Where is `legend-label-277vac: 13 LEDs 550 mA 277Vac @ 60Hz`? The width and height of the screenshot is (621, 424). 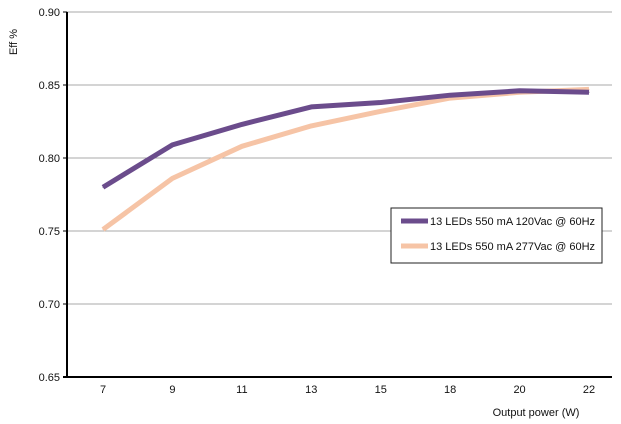
legend-label-277vac: 13 LEDs 550 mA 277Vac @ 60Hz is located at coordinates (512, 247).